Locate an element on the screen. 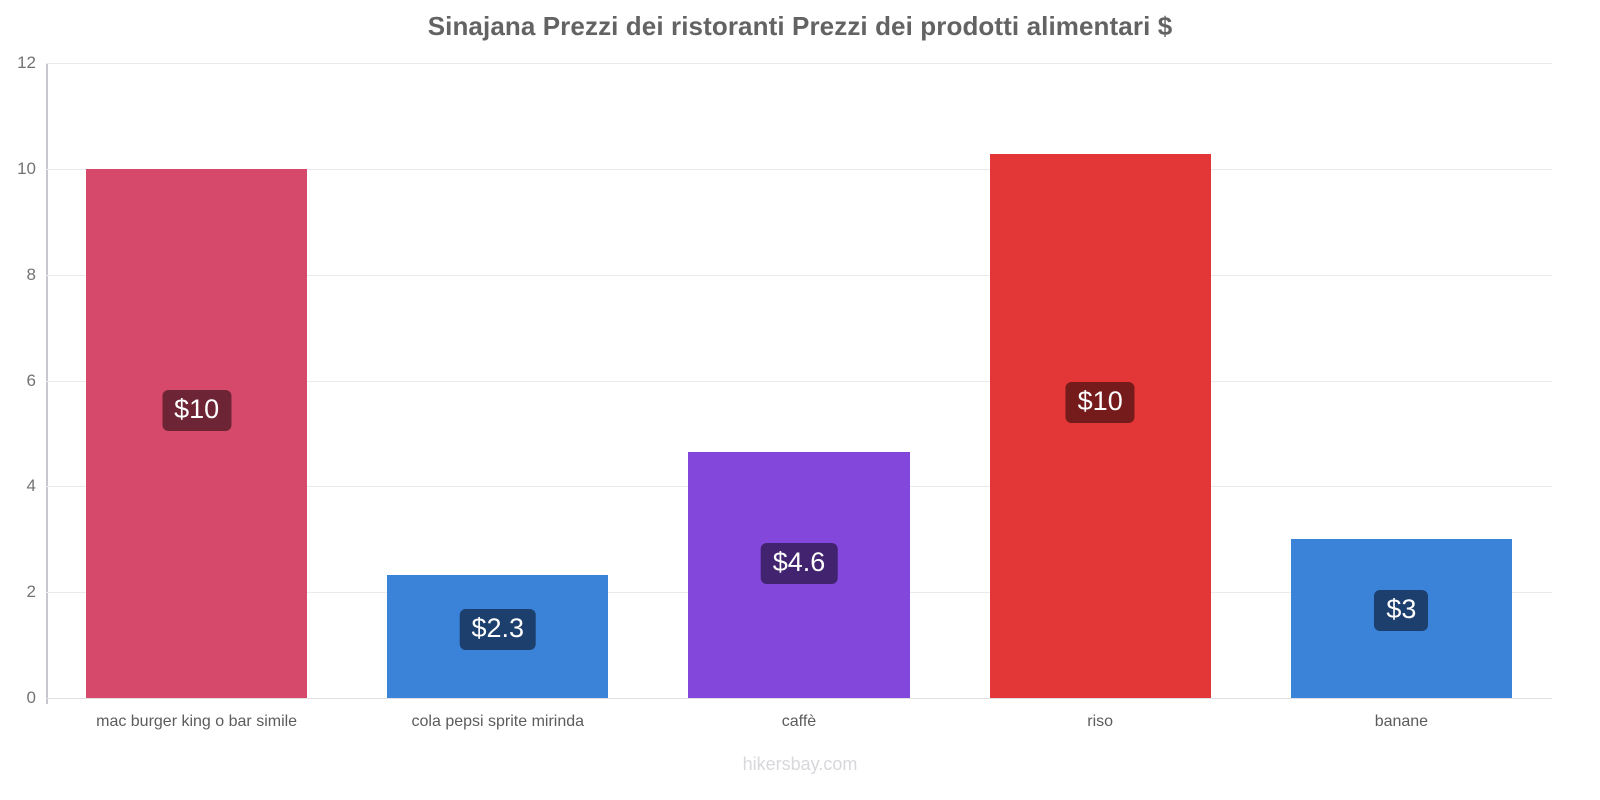 The image size is (1600, 800). x-axis-label-4: riso is located at coordinates (1100, 721).